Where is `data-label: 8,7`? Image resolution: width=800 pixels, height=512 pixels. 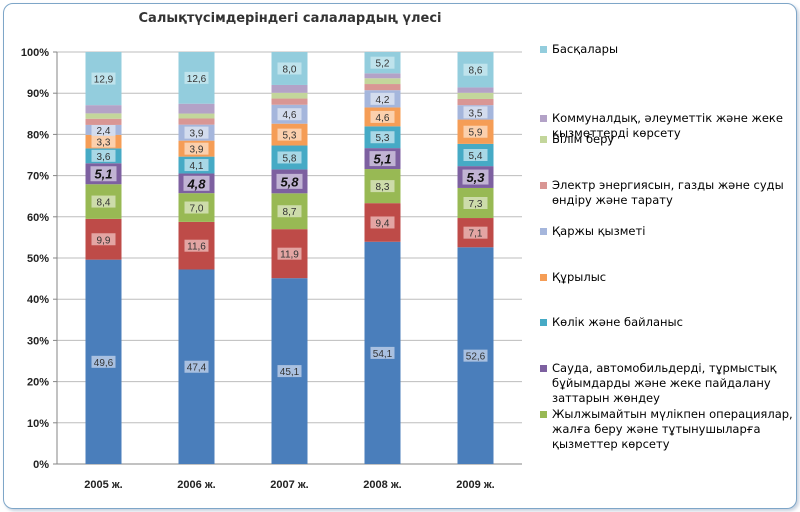 data-label: 8,7 is located at coordinates (290, 212).